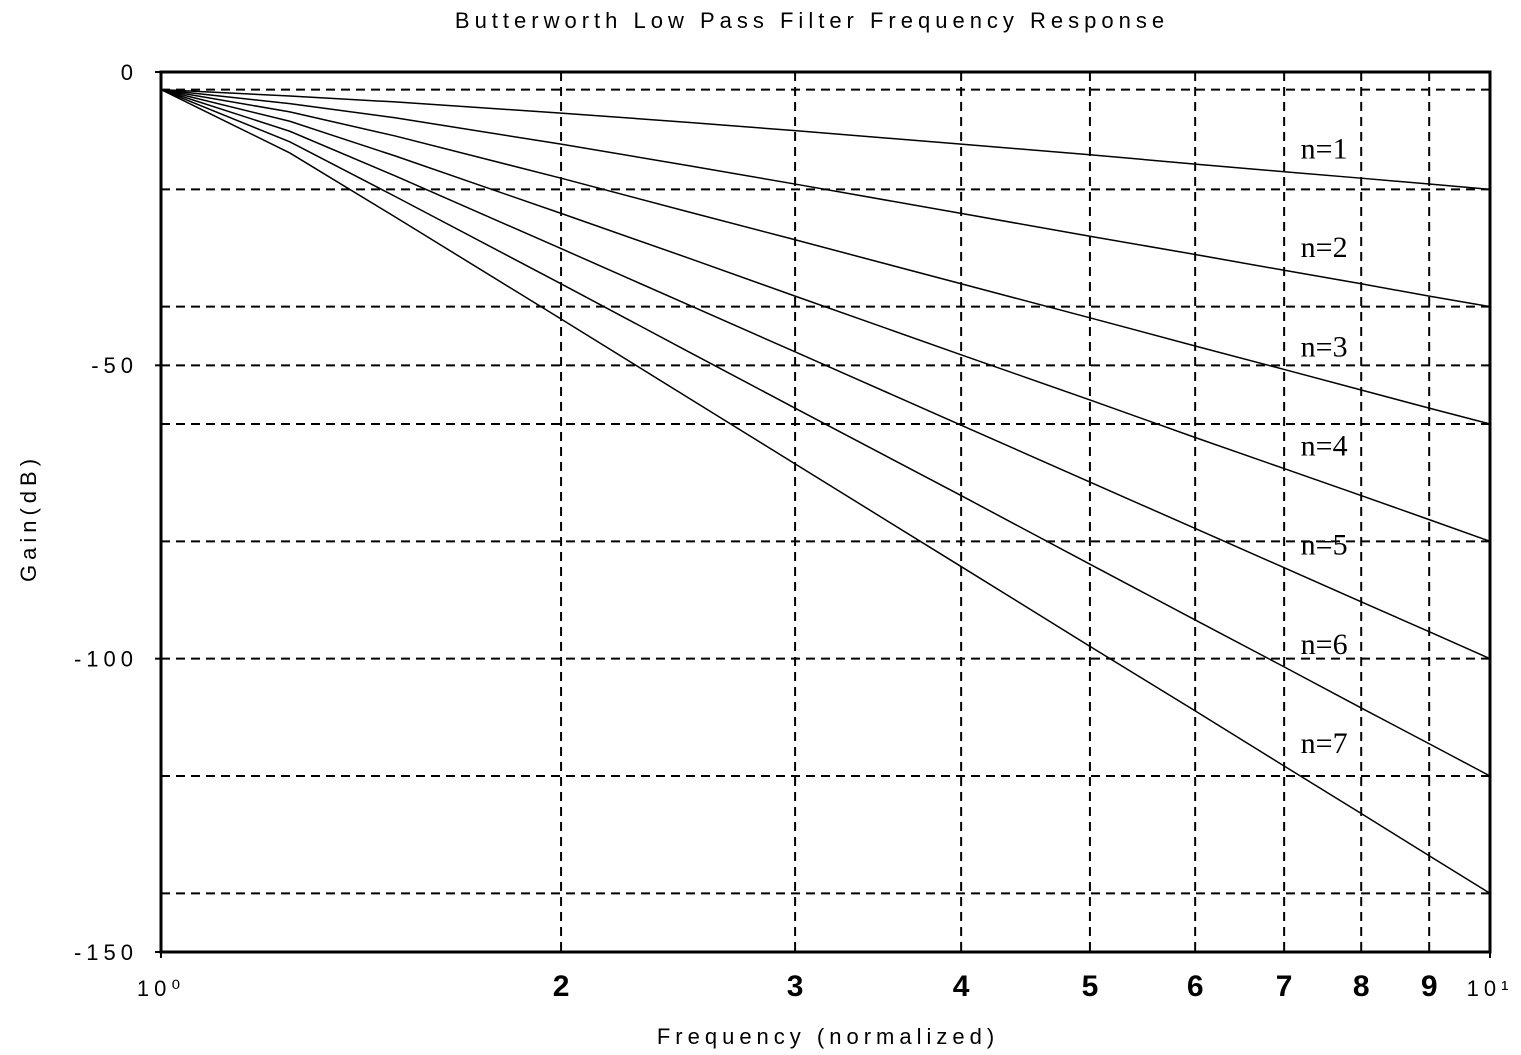 The image size is (1521, 1055). Describe the element at coordinates (161, 988) in the screenshot. I see `x-tick-label: 10⁰` at that location.